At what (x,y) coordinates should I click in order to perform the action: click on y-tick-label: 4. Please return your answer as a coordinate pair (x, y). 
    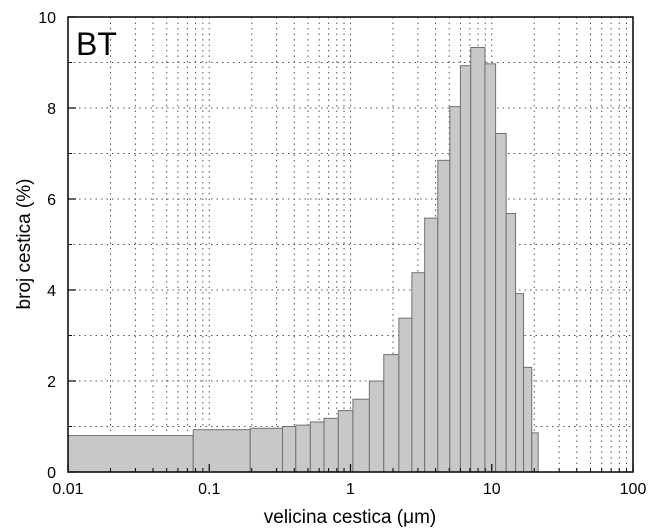
    Looking at the image, I should click on (51, 291).